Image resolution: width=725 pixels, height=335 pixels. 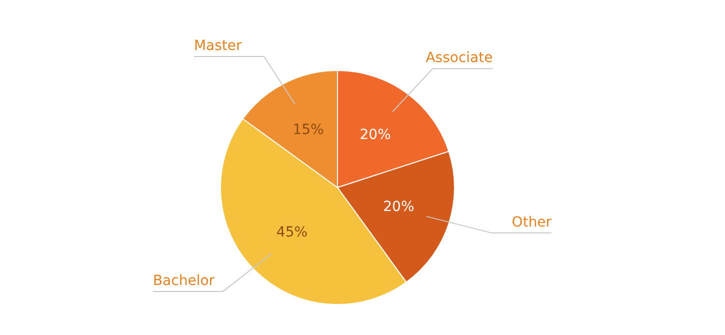 I want to click on slice-label: Associate, so click(x=459, y=58).